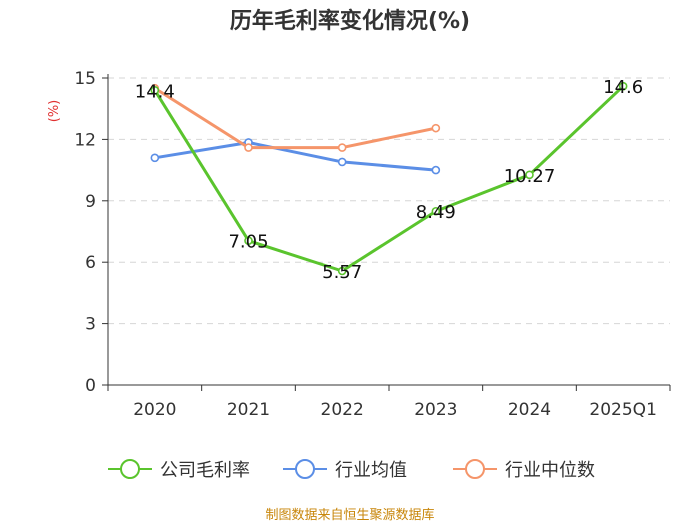  What do you see at coordinates (90, 325) in the screenshot?
I see `y-tick-label: 3` at bounding box center [90, 325].